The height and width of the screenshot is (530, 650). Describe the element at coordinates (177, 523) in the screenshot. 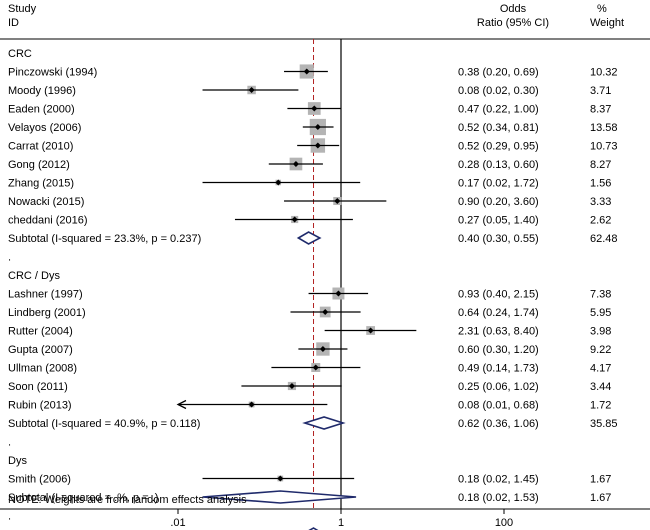

I see `x-tick-label: .01` at that location.